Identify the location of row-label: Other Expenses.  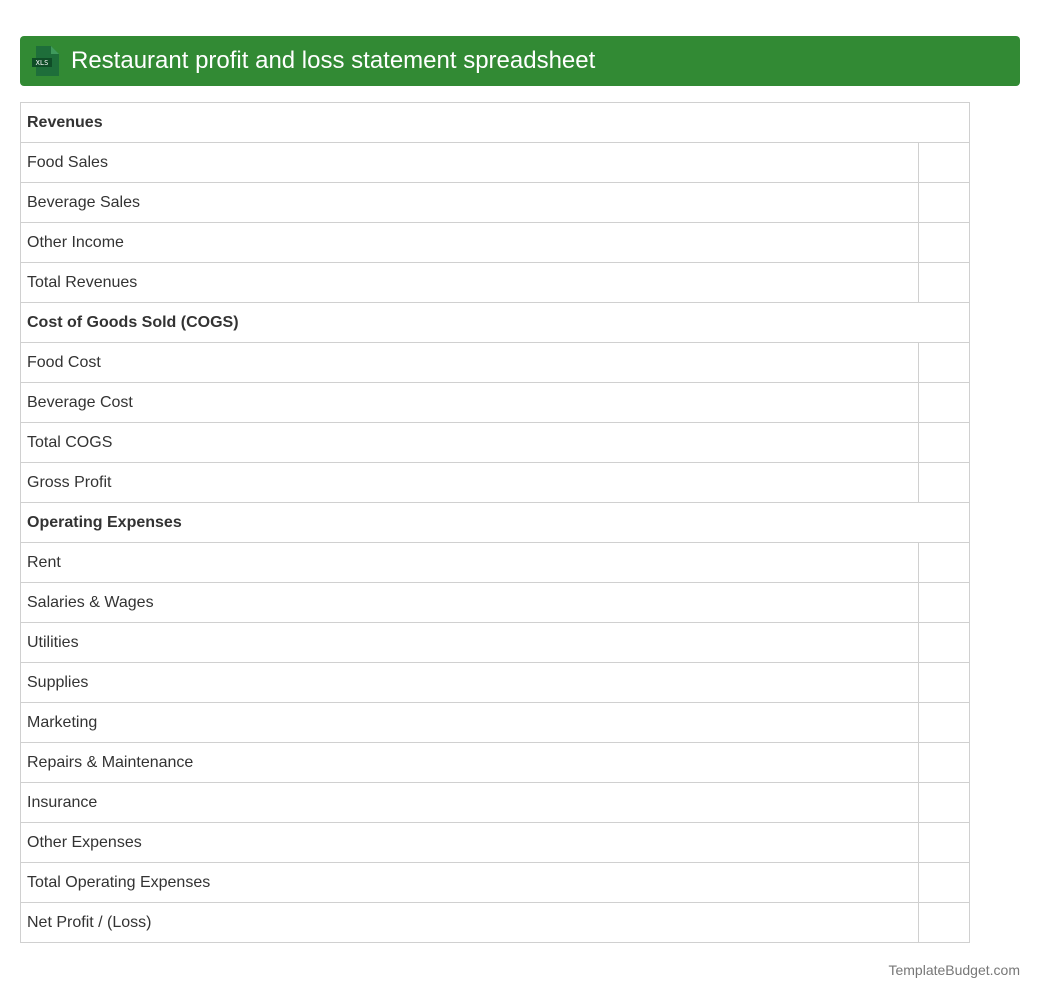
(469, 842).